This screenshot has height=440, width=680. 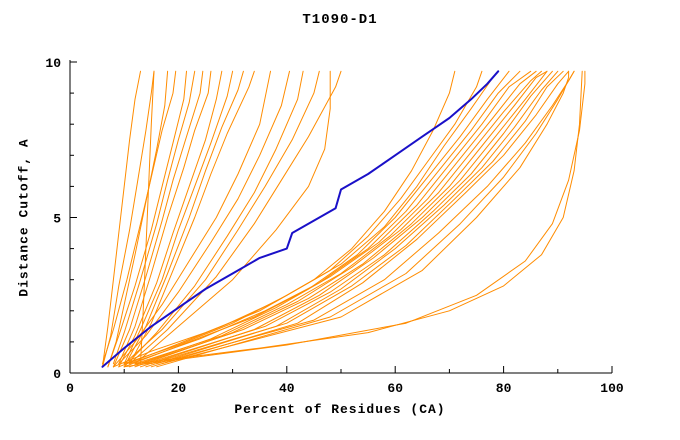 I want to click on x-tick-label: 0, so click(x=70, y=388).